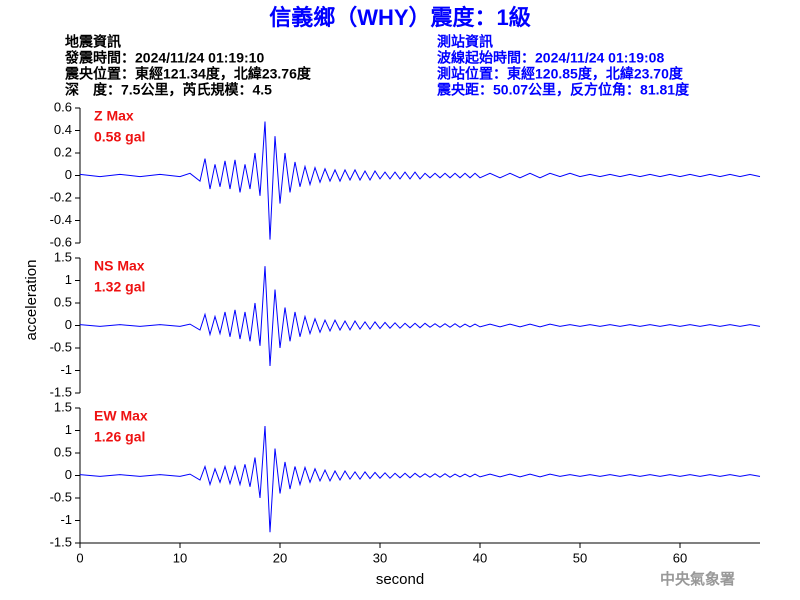 This screenshot has height=600, width=800. I want to click on credit: 中央氣象署, so click(697, 579).